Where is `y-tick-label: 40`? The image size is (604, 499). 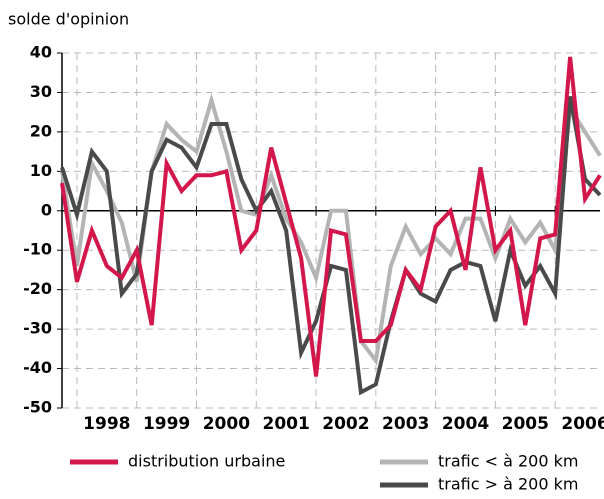
y-tick-label: 40 is located at coordinates (41, 52).